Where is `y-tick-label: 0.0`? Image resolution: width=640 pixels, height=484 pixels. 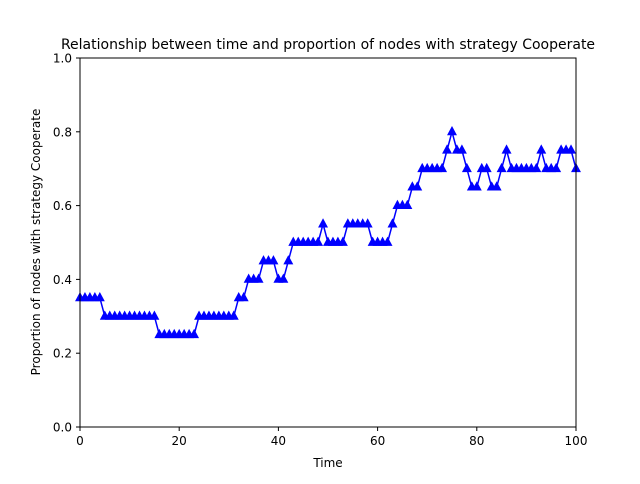
y-tick-label: 0.0 is located at coordinates (62, 428).